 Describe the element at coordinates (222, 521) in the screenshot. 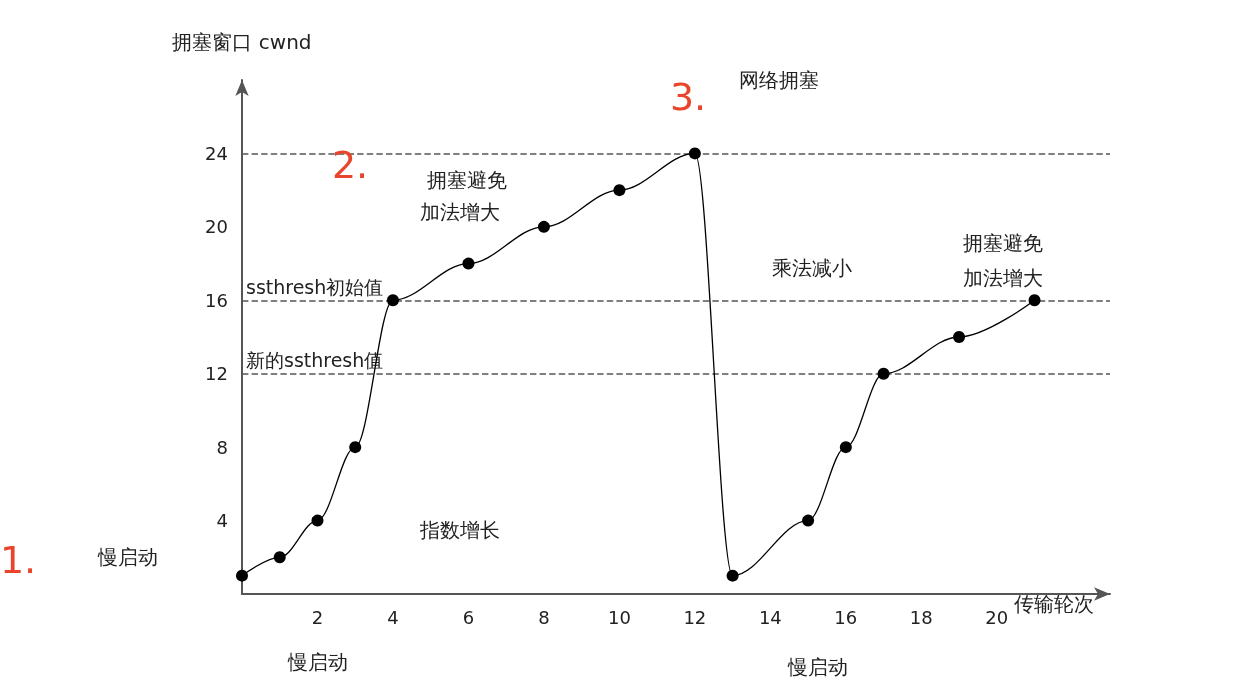

I see `y-tick-label: 4` at that location.